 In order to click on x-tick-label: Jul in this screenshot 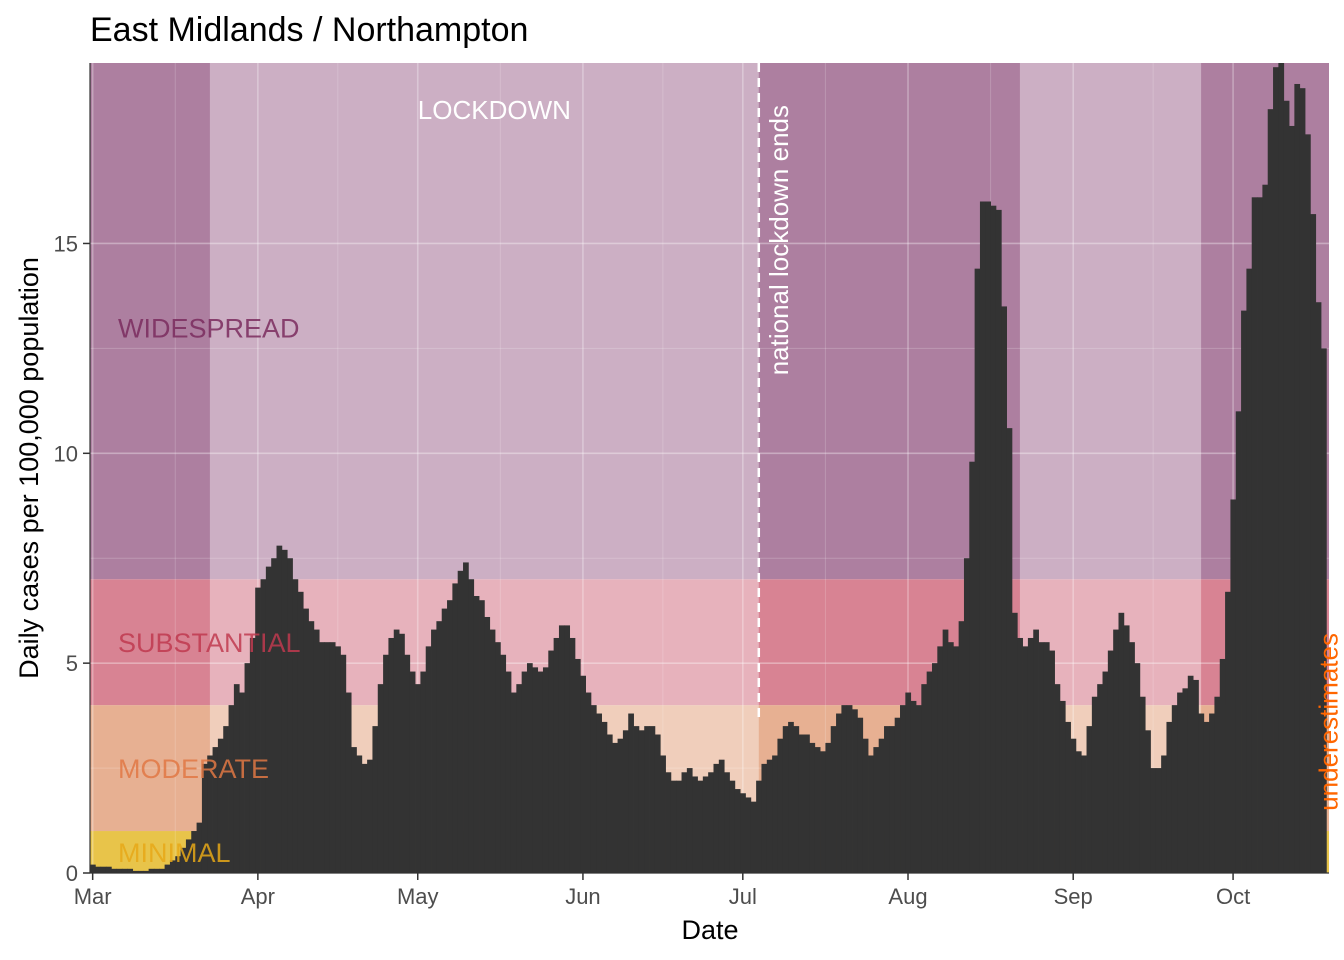, I will do `click(743, 896)`.